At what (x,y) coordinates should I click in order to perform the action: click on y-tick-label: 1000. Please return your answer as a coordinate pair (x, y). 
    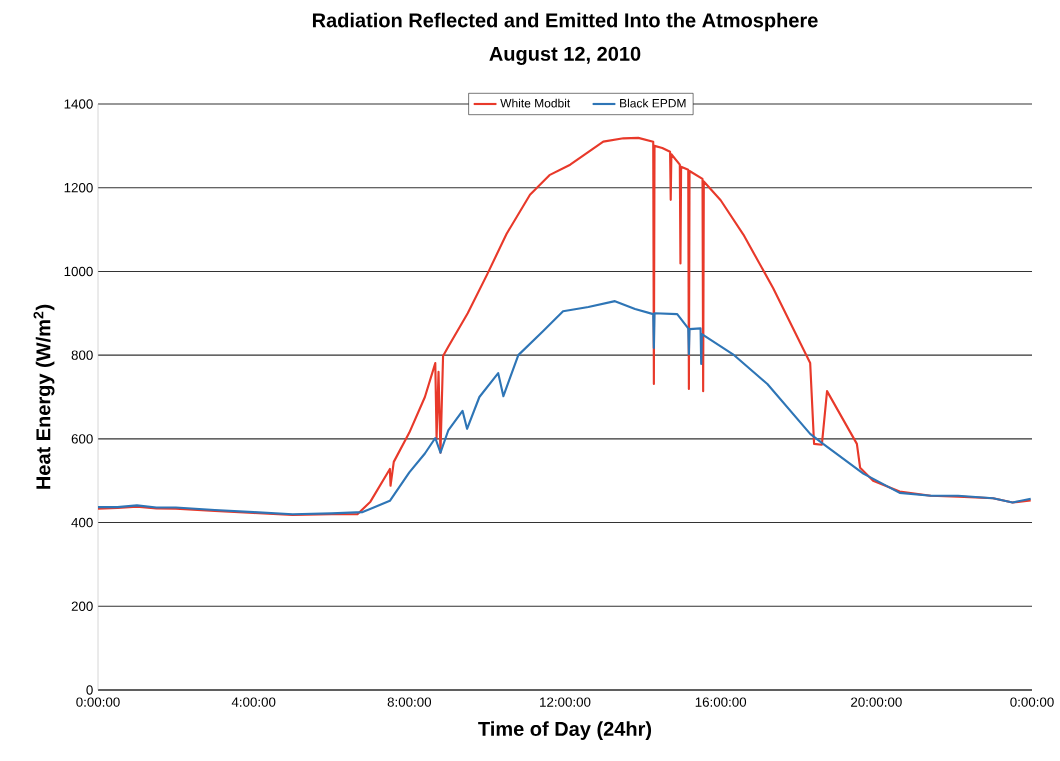
    Looking at the image, I should click on (78, 271).